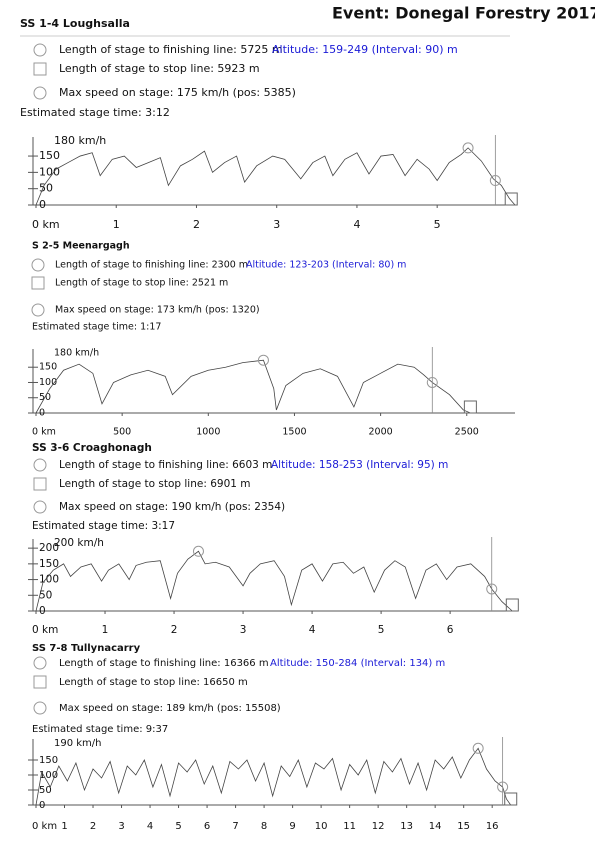 The width and height of the screenshot is (595, 842). Describe the element at coordinates (463, 826) in the screenshot. I see `x-tick-label: 15` at that location.